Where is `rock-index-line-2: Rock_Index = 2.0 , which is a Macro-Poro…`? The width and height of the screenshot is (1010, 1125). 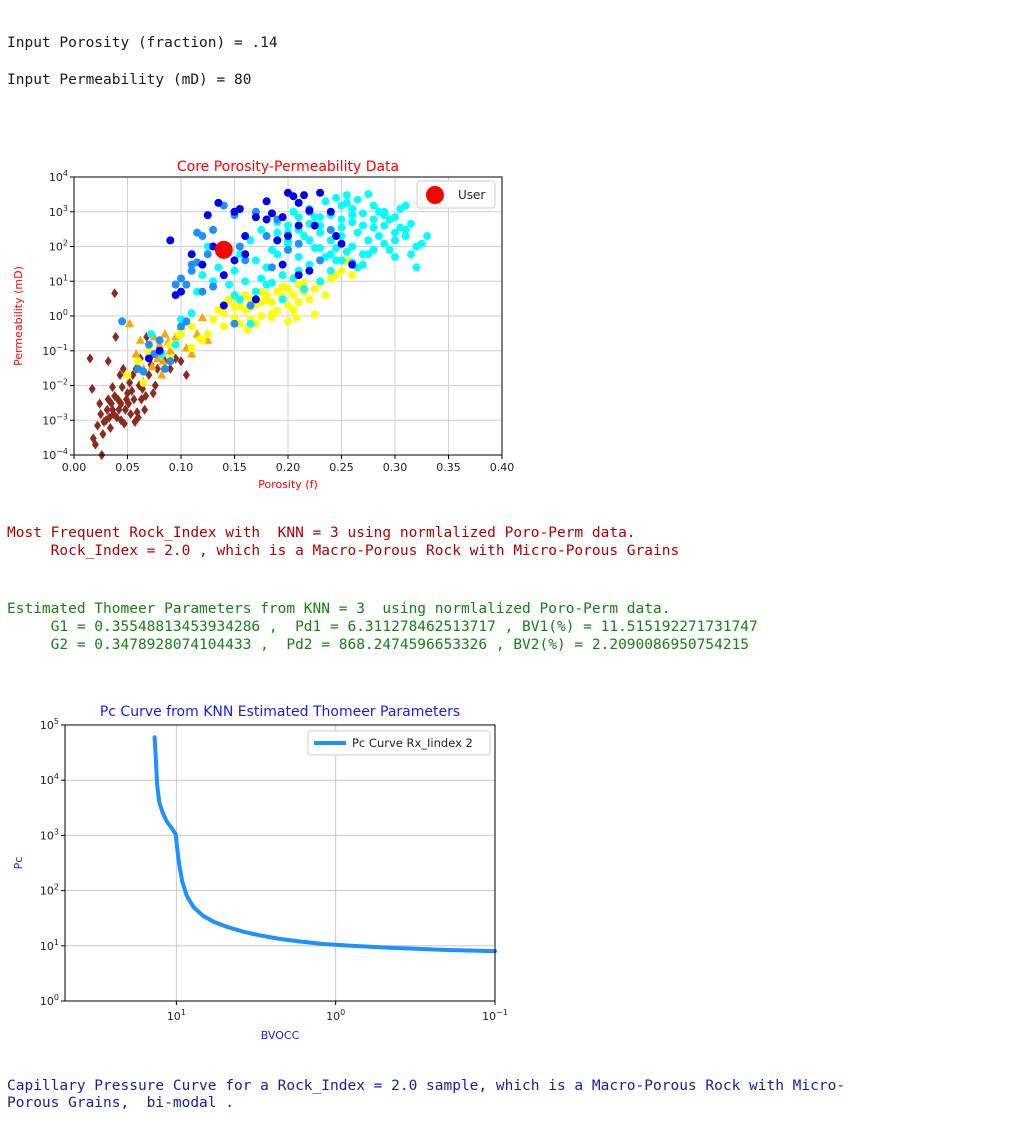 rock-index-line-2: Rock_Index = 2.0 , which is a Macro-Poro… is located at coordinates (343, 551).